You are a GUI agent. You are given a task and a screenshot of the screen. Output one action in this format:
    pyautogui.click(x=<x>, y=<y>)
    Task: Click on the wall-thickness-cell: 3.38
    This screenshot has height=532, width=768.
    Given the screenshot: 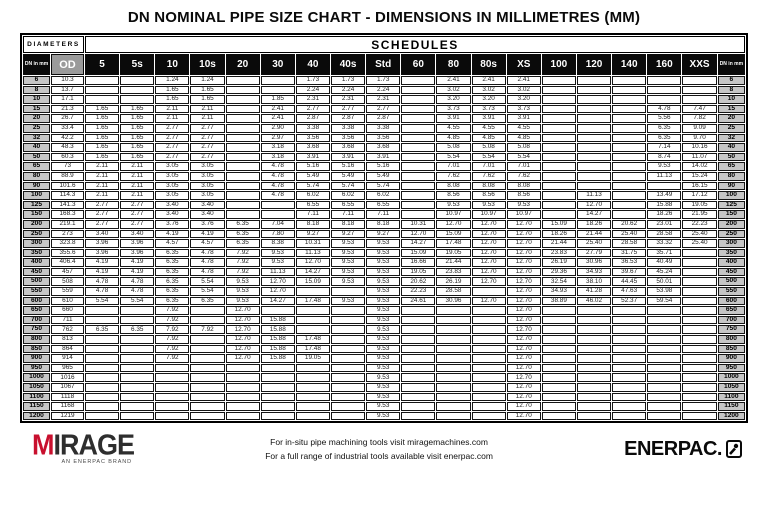 What is the action you would take?
    pyautogui.click(x=383, y=128)
    